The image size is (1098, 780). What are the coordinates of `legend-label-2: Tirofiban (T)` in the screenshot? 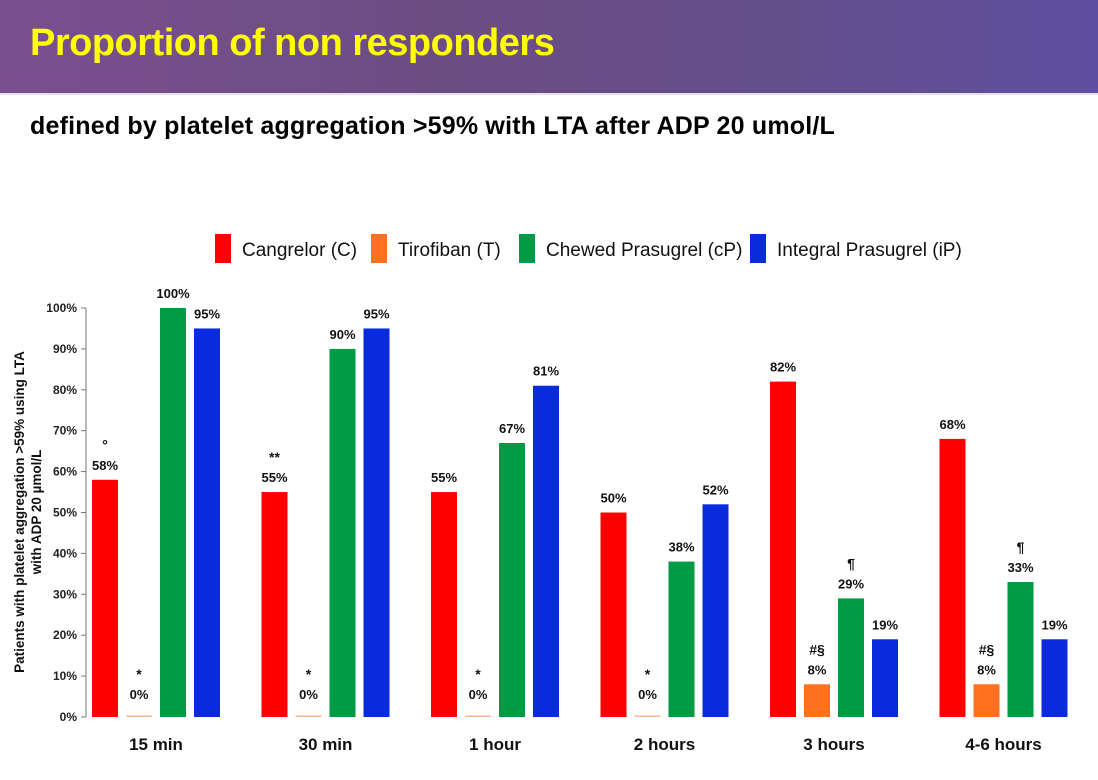 It's located at (449, 250).